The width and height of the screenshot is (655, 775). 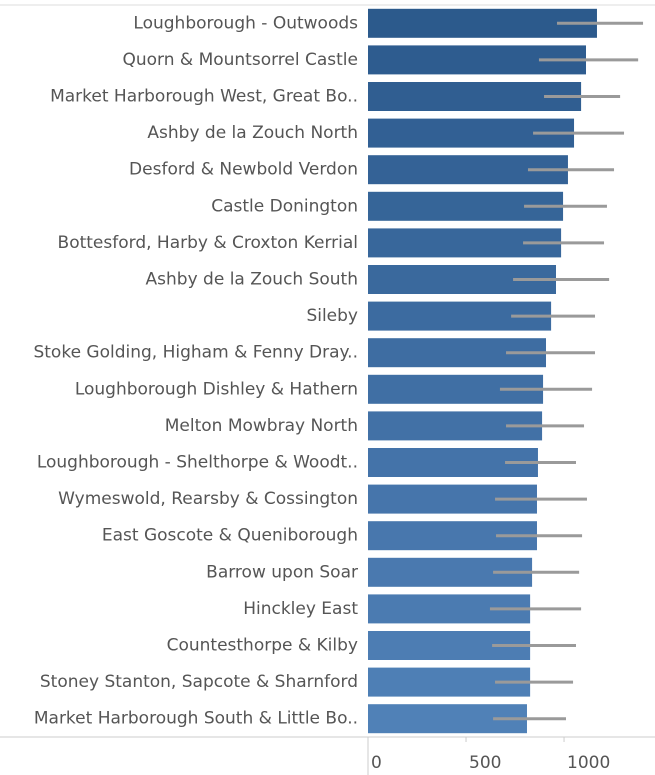 What do you see at coordinates (216, 389) in the screenshot?
I see `y-tick-label: Loughborough Dishley & Hathern` at bounding box center [216, 389].